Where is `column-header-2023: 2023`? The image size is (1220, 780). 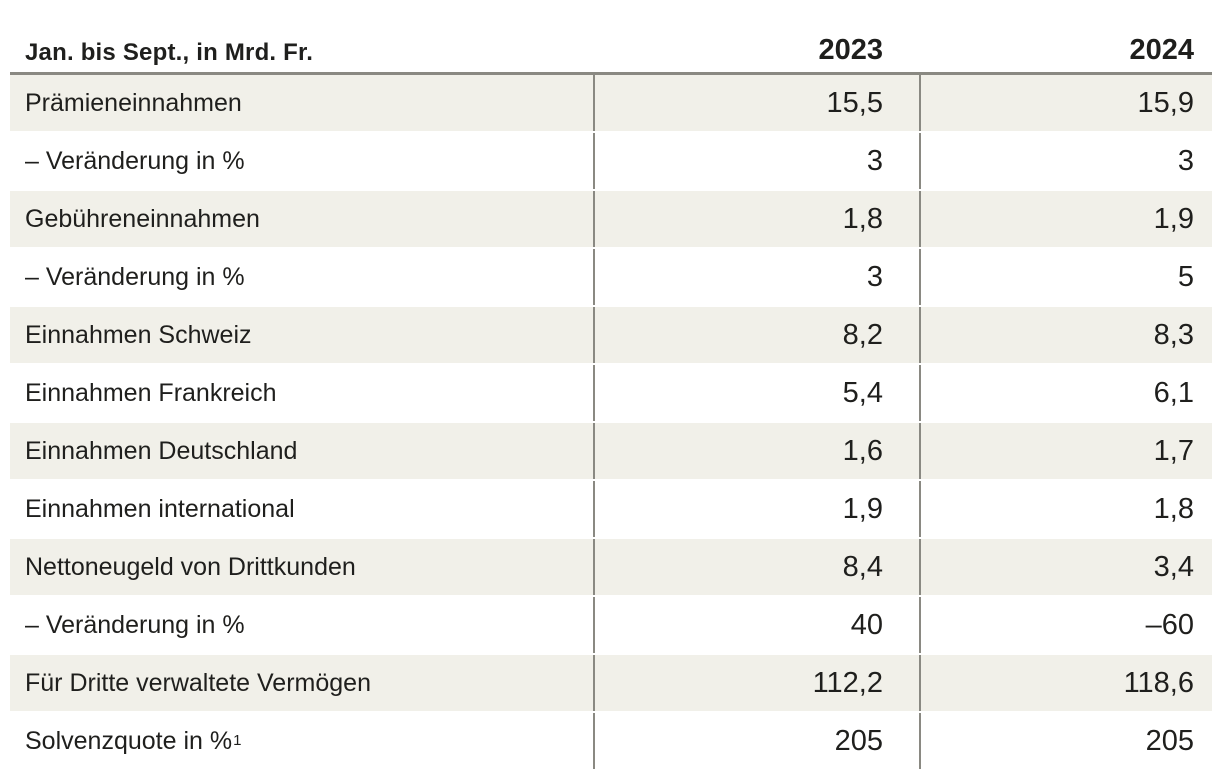
column-header-2023: 2023 is located at coordinates (850, 50).